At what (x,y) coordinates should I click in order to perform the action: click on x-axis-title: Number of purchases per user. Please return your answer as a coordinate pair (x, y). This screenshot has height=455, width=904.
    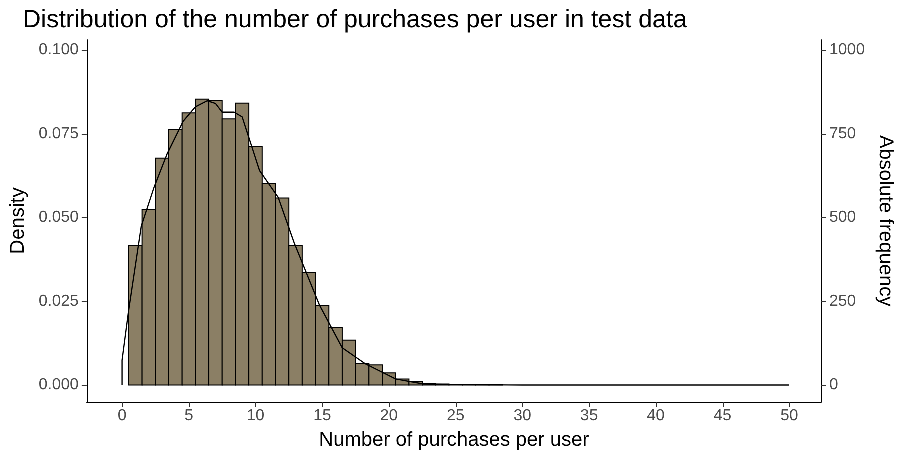
    Looking at the image, I should click on (454, 440).